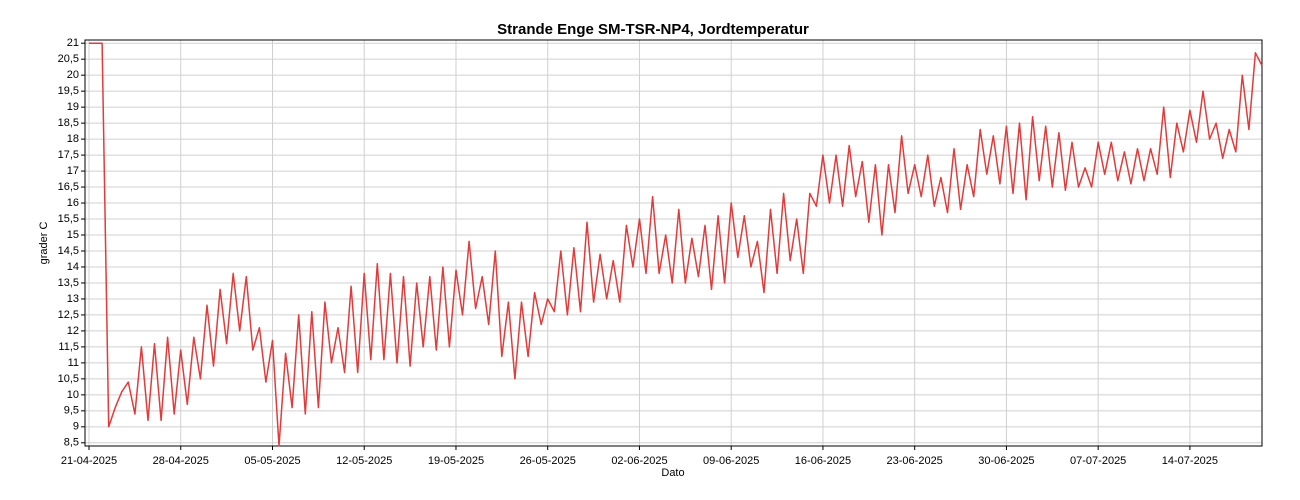  Describe the element at coordinates (68, 59) in the screenshot. I see `y-tick-label: 20,5` at that location.